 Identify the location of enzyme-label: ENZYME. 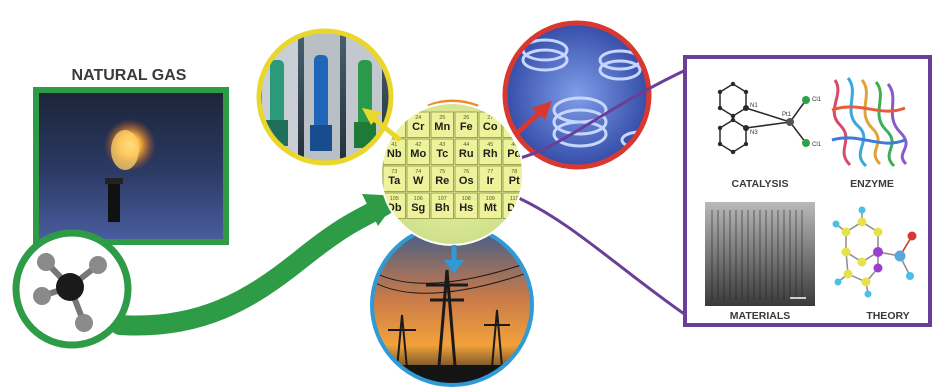
(872, 184).